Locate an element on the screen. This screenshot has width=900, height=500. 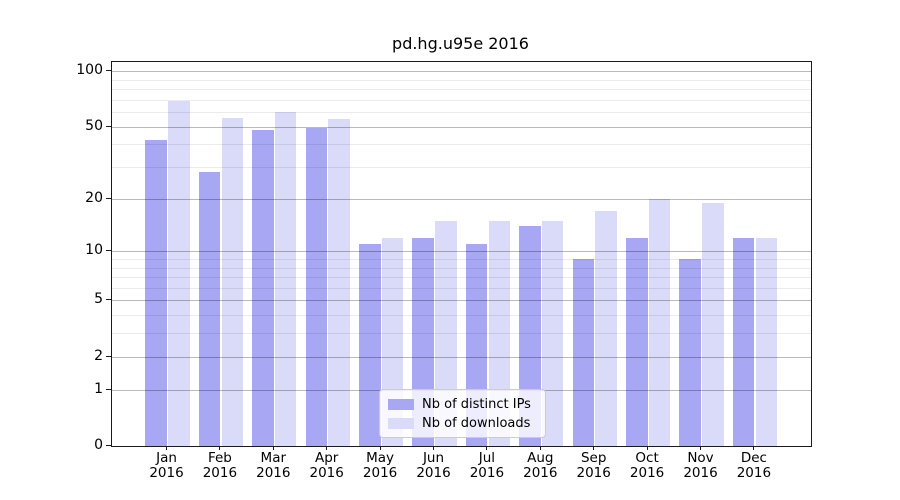
legend-label-downloads: Nb of downloads is located at coordinates (476, 423).